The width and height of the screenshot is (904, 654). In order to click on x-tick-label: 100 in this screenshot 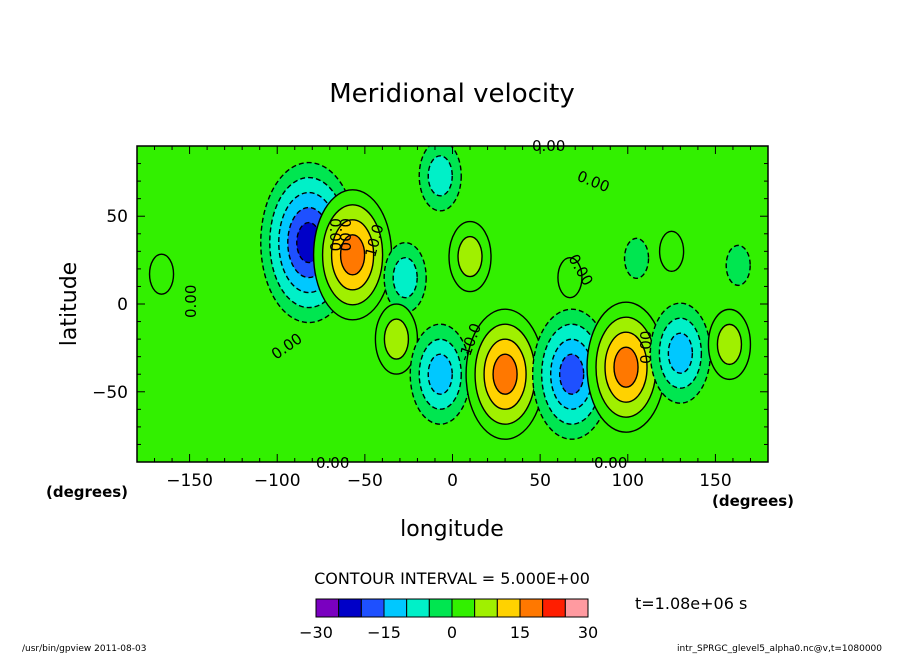, I will do `click(628, 481)`.